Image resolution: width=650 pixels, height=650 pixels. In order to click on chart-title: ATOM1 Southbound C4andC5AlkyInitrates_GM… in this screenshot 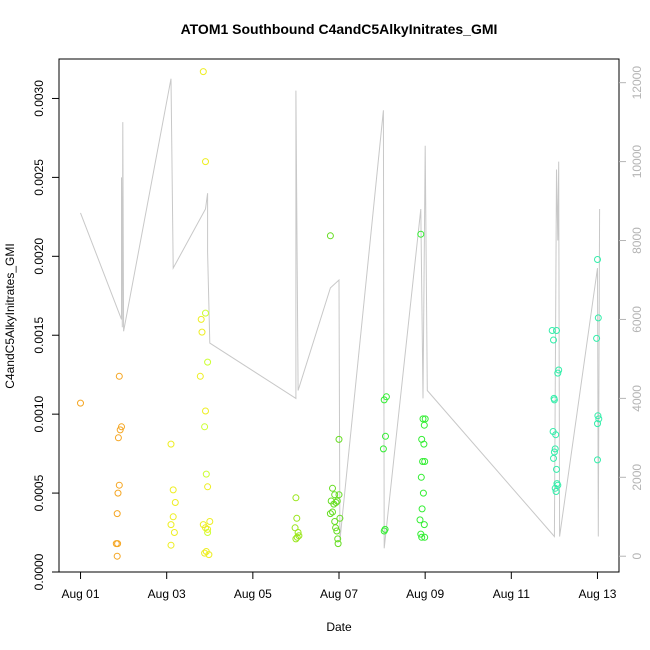, I will do `click(339, 29)`.